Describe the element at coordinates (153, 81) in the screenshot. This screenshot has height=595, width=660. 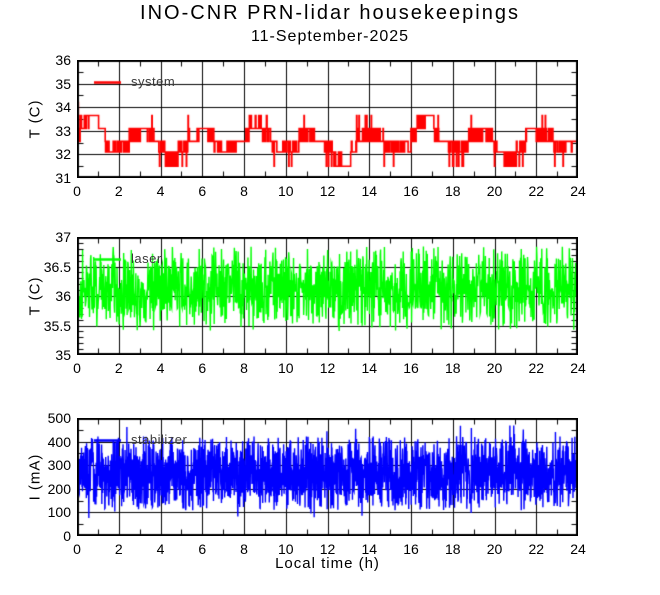
I see `legend-label-system: system` at that location.